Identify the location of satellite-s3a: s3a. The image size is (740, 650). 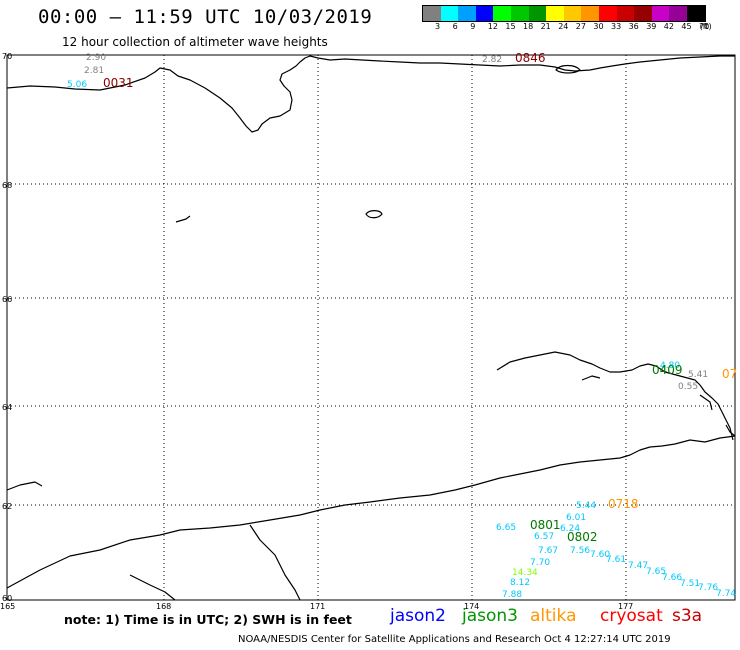
(687, 616).